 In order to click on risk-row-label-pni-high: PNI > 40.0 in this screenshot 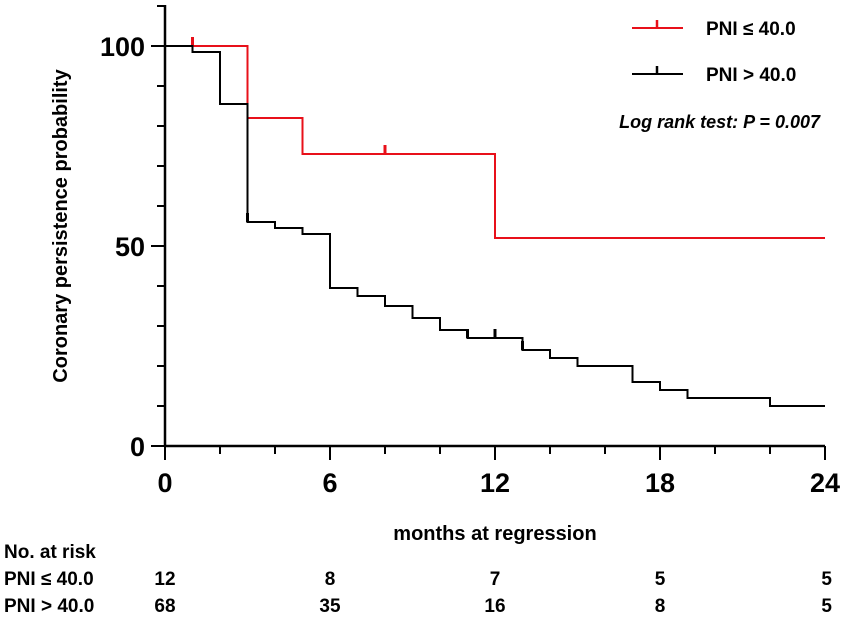, I will do `click(49, 606)`.